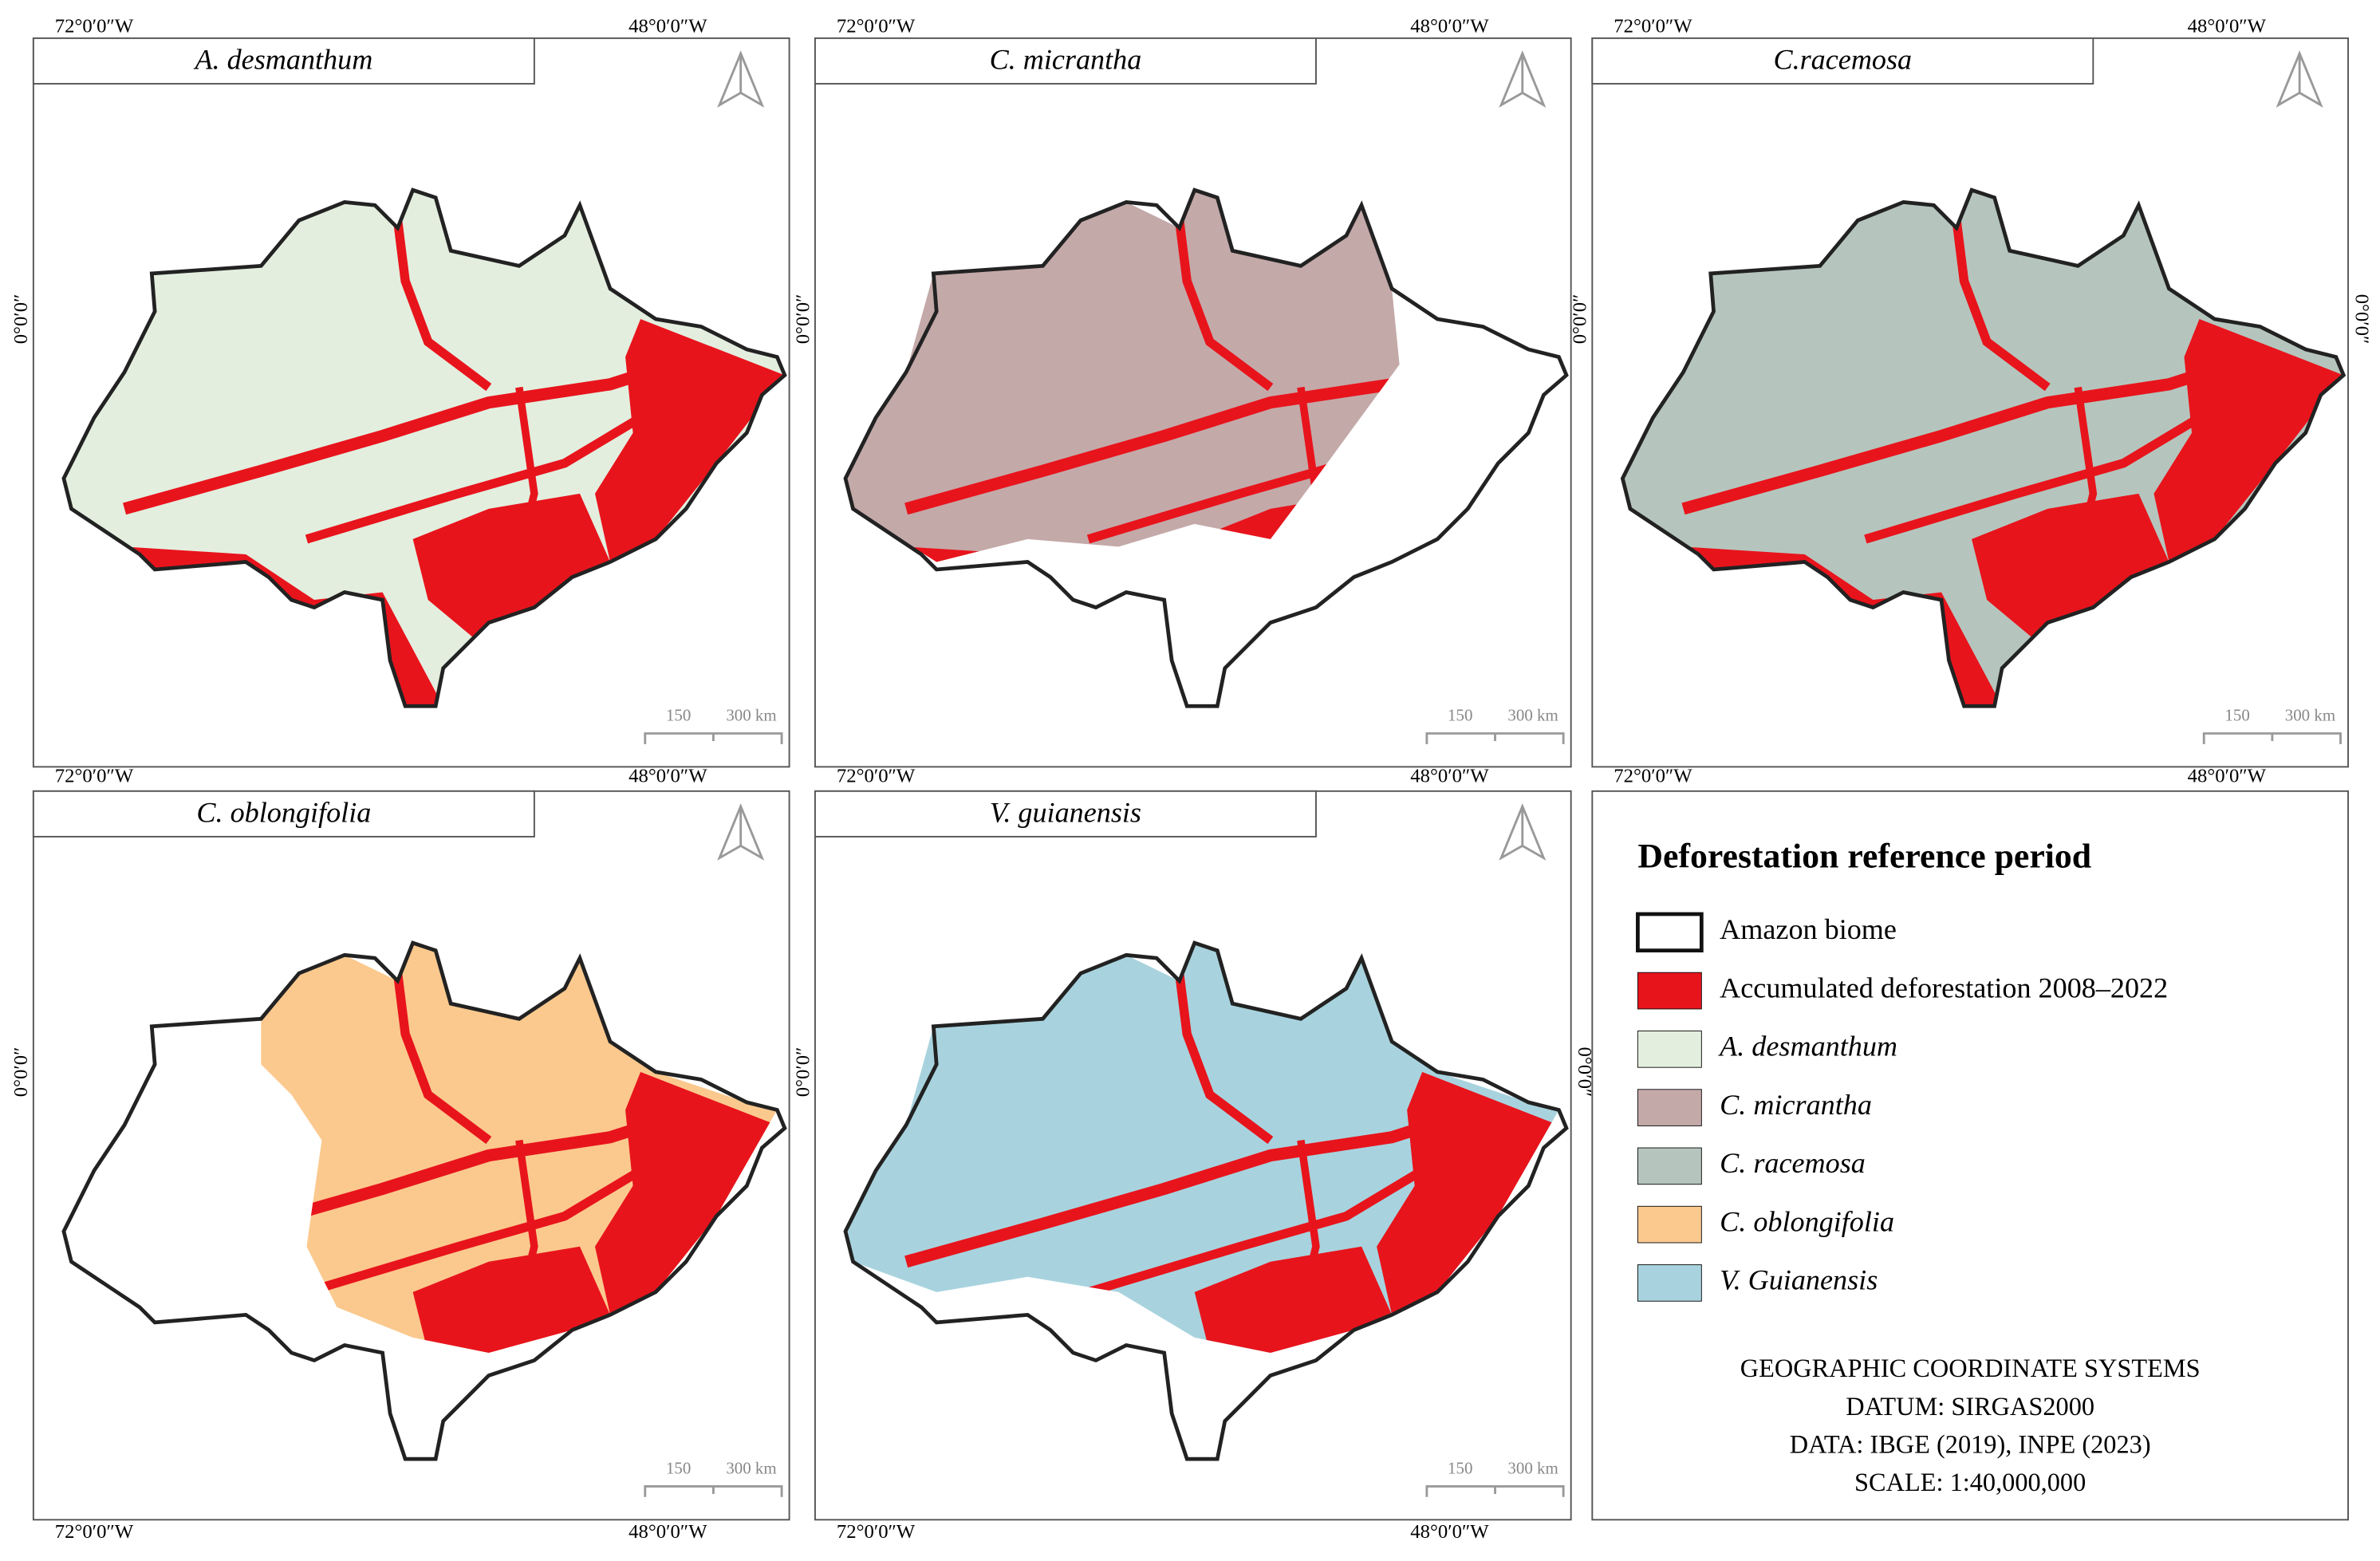 Image resolution: width=2380 pixels, height=1561 pixels. What do you see at coordinates (1793, 1163) in the screenshot?
I see `legend-label: C. racemosa` at bounding box center [1793, 1163].